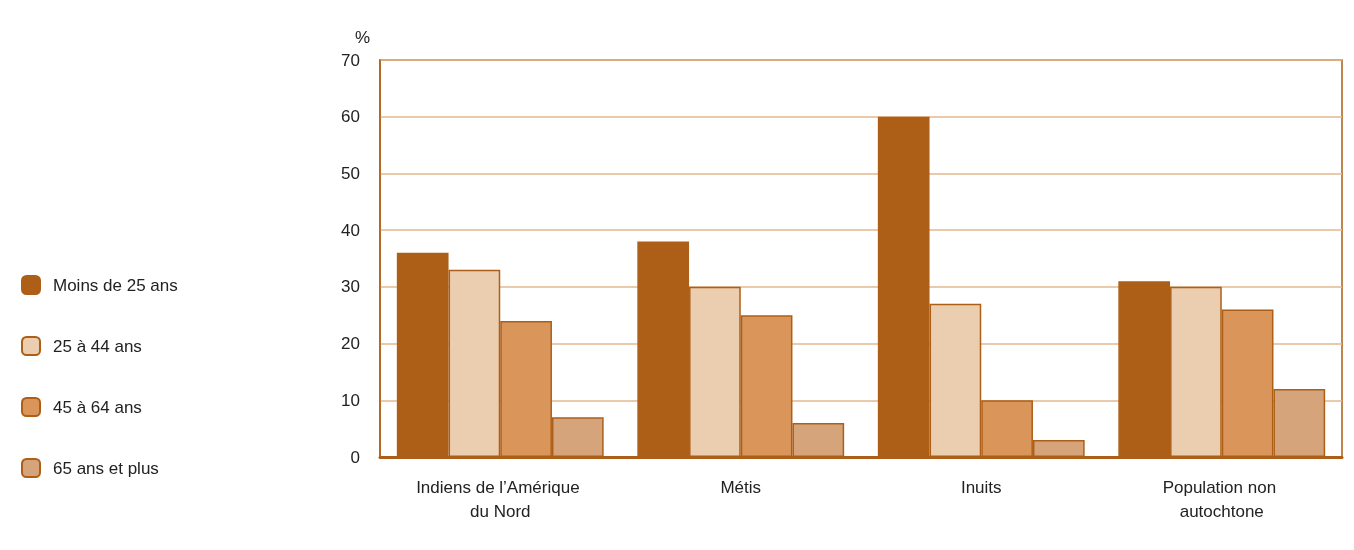  Describe the element at coordinates (350, 117) in the screenshot. I see `y-tick-label: 60` at that location.